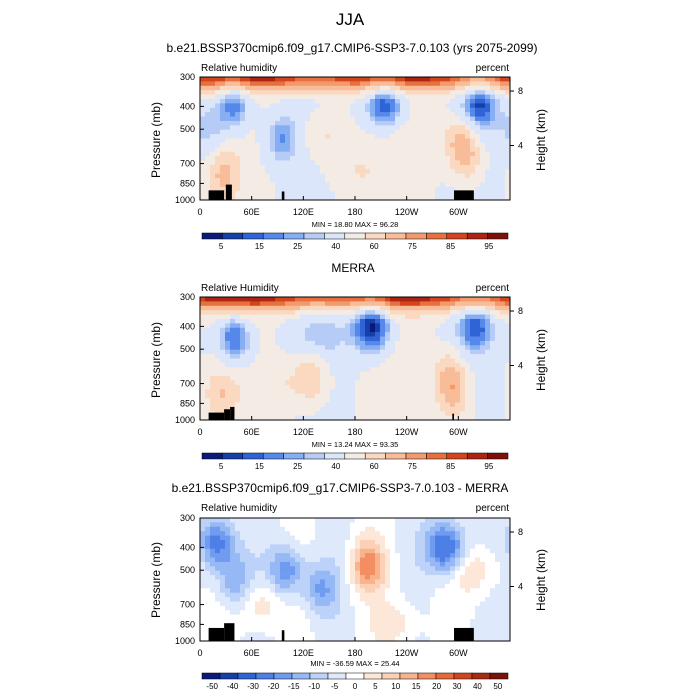 The image size is (700, 700). Describe the element at coordinates (355, 456) in the screenshot. I see `colorbar-box` at that location.